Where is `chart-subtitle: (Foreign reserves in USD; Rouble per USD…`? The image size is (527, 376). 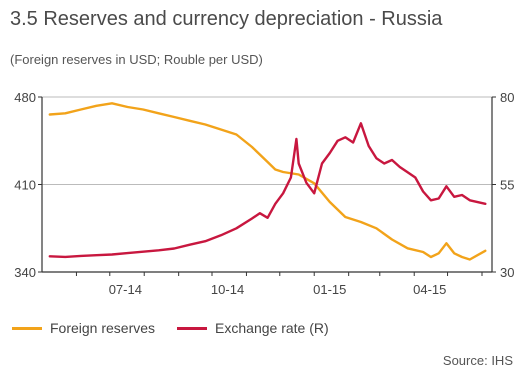
chart-subtitle: (Foreign reserves in USD; Rouble per USD… is located at coordinates (136, 59).